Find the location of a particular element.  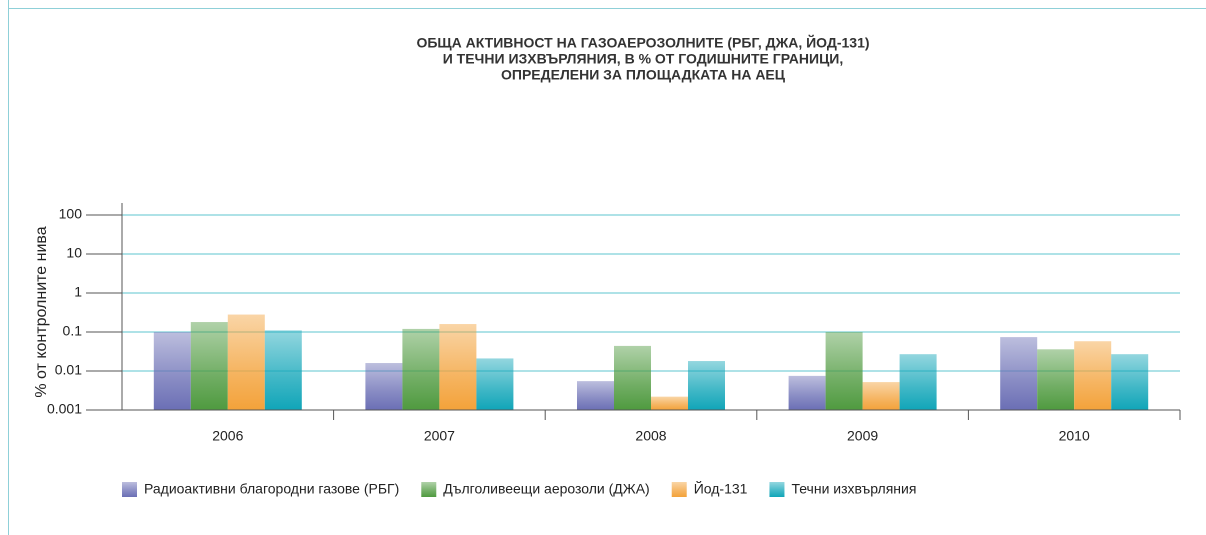

legend-label: Йод-131 is located at coordinates (721, 488).